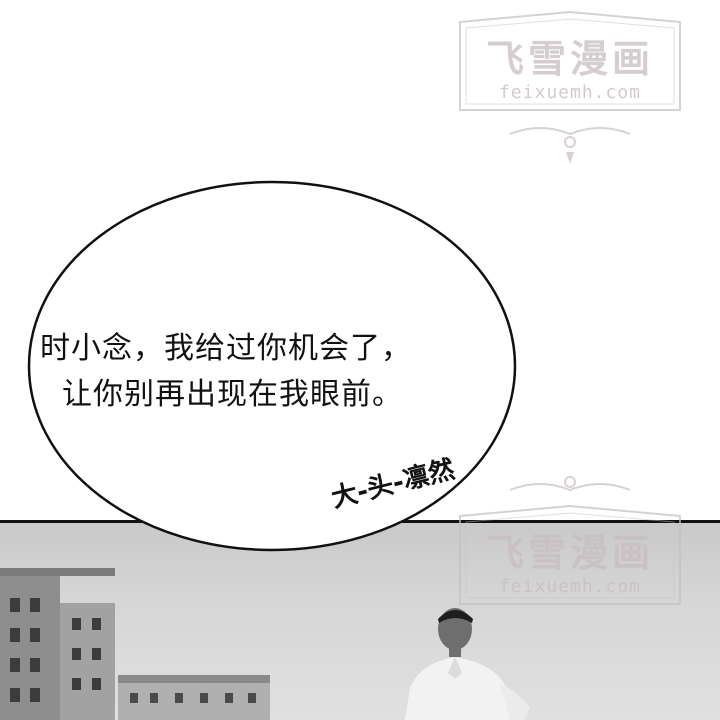  I want to click on watermark-bottom: 飞雪漫画 feixuemh.com, so click(570, 553).